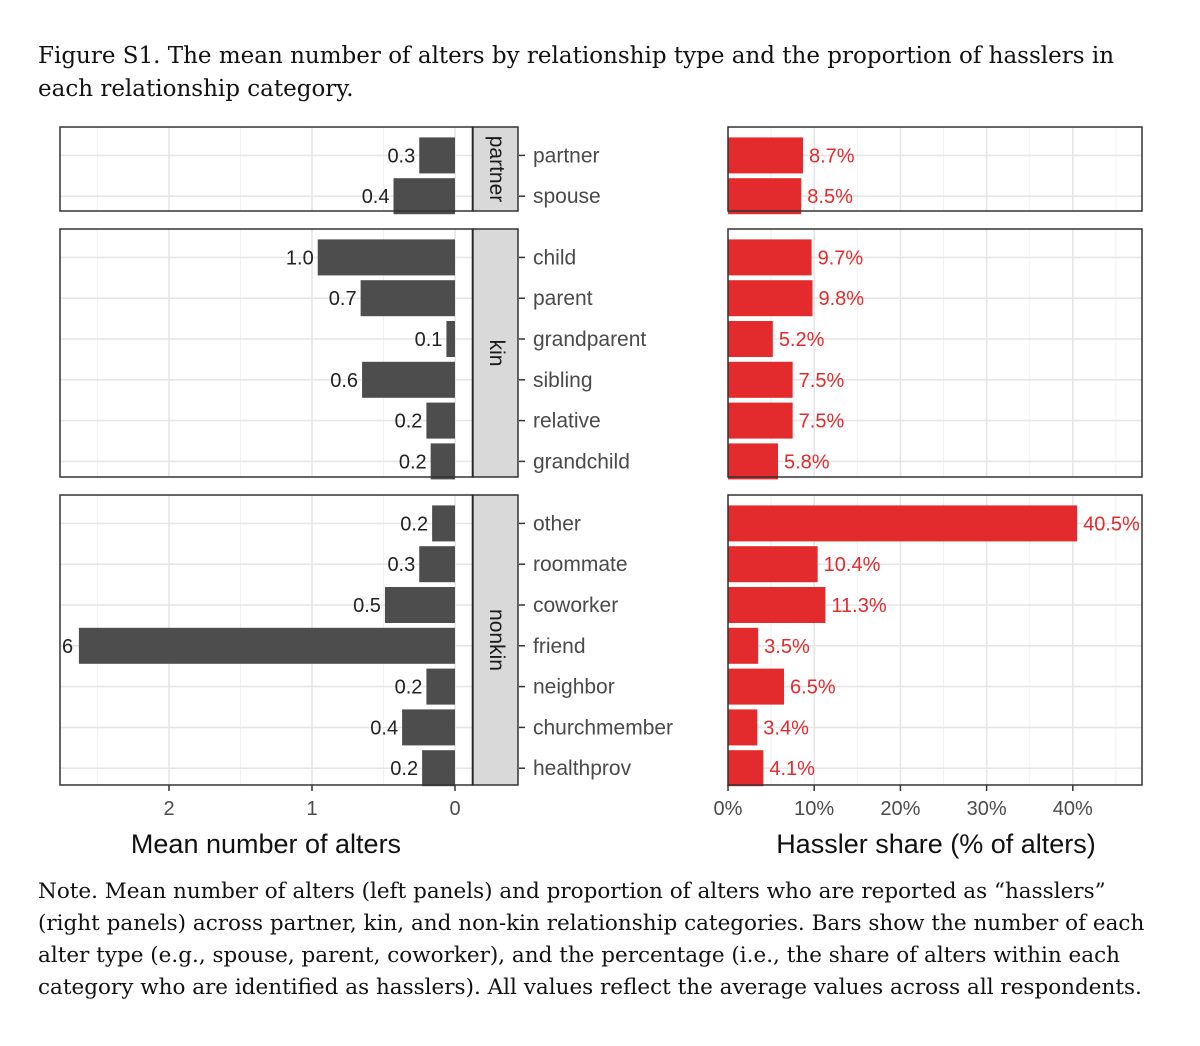 The height and width of the screenshot is (1046, 1200). I want to click on right-bar-friend, so click(743, 645).